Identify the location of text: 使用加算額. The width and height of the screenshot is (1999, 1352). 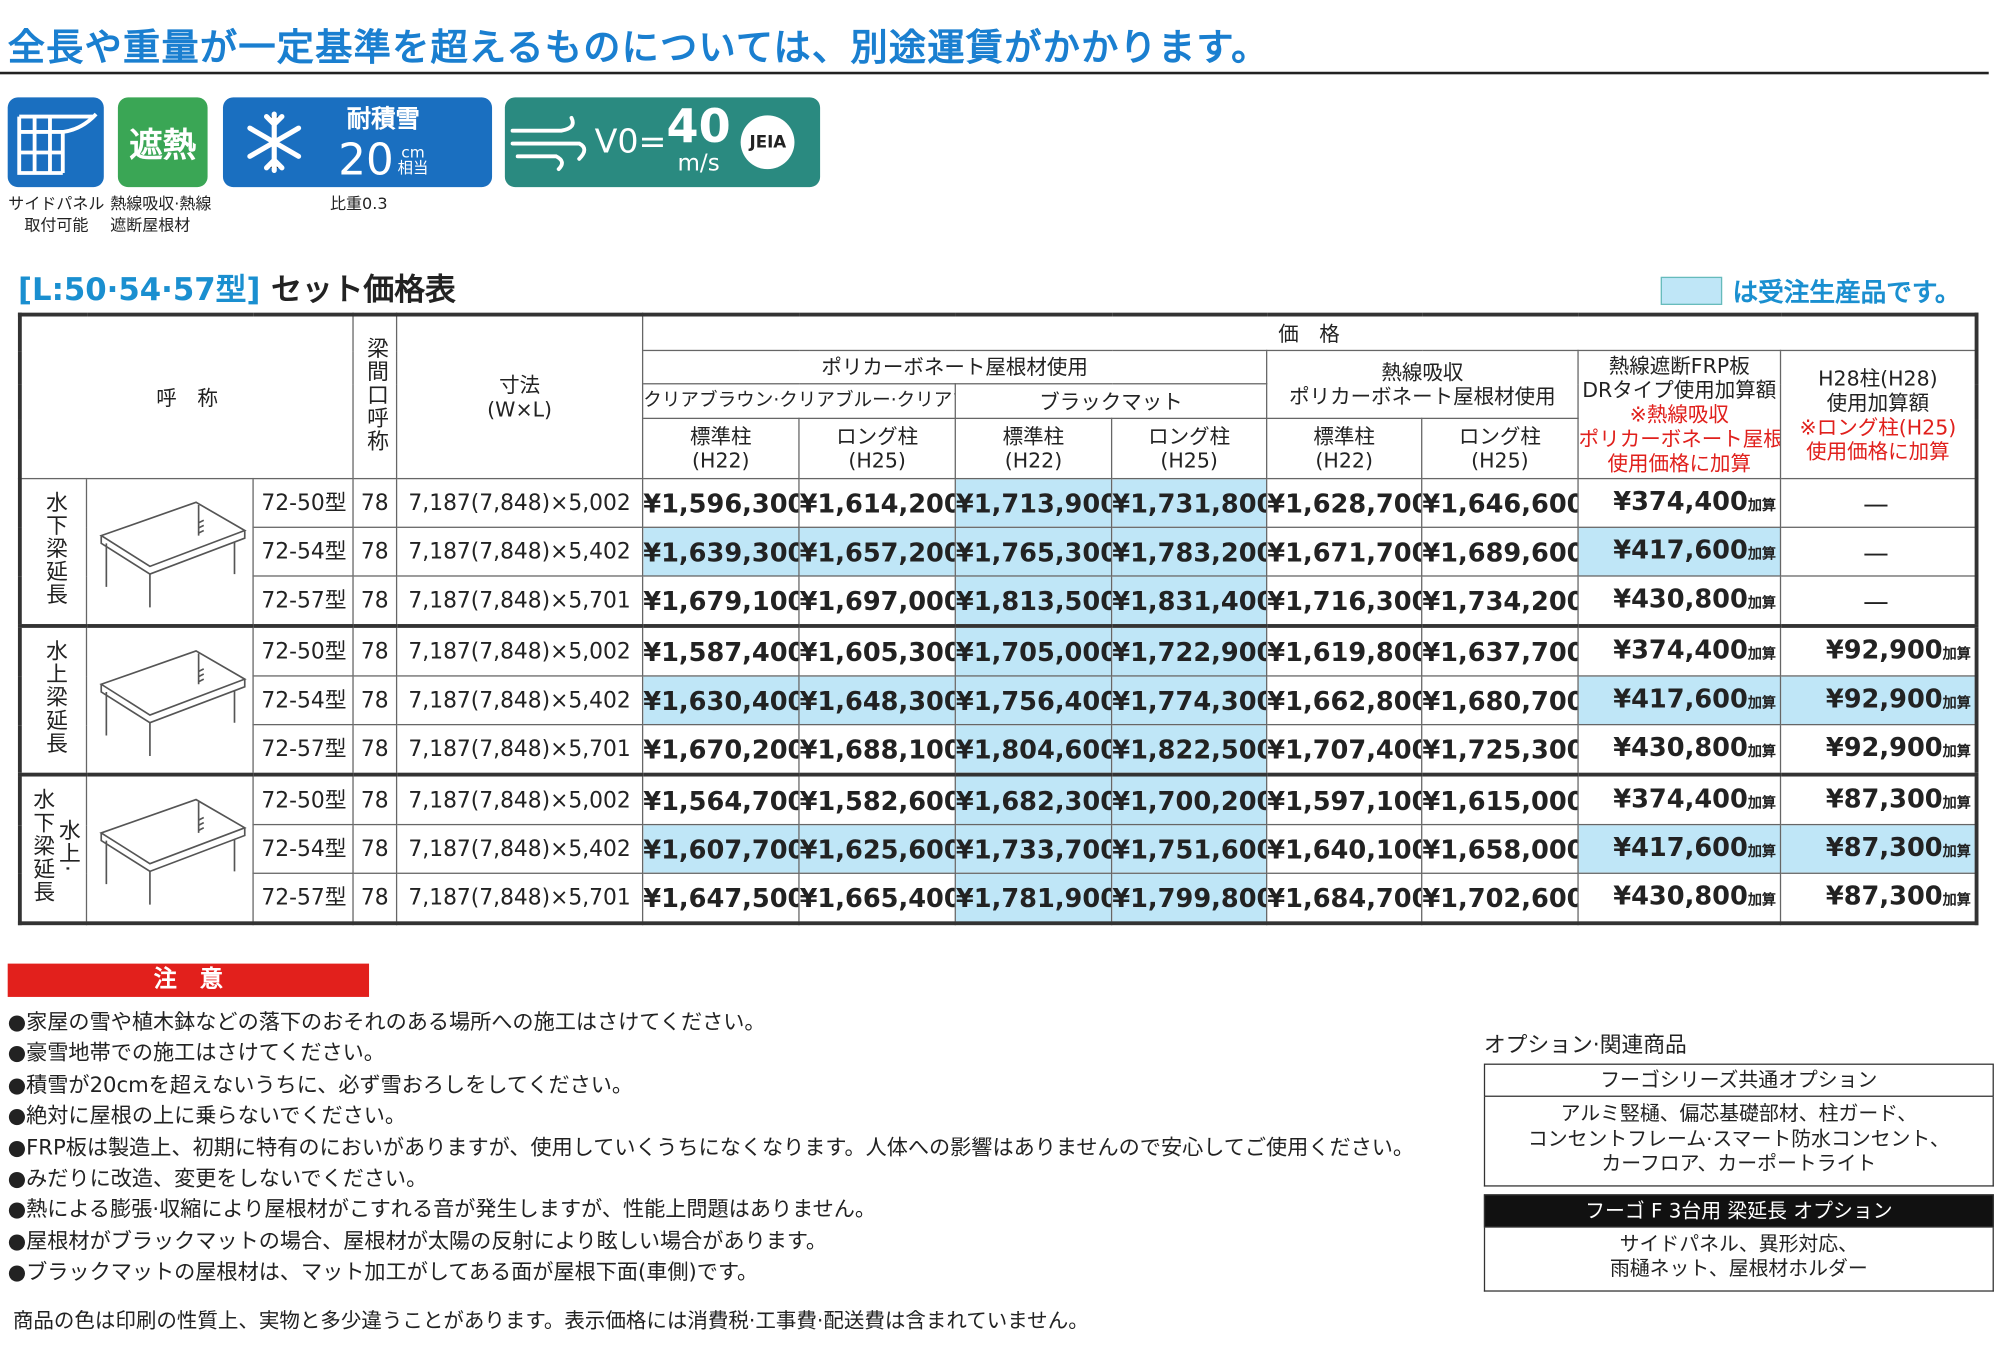
(1878, 402).